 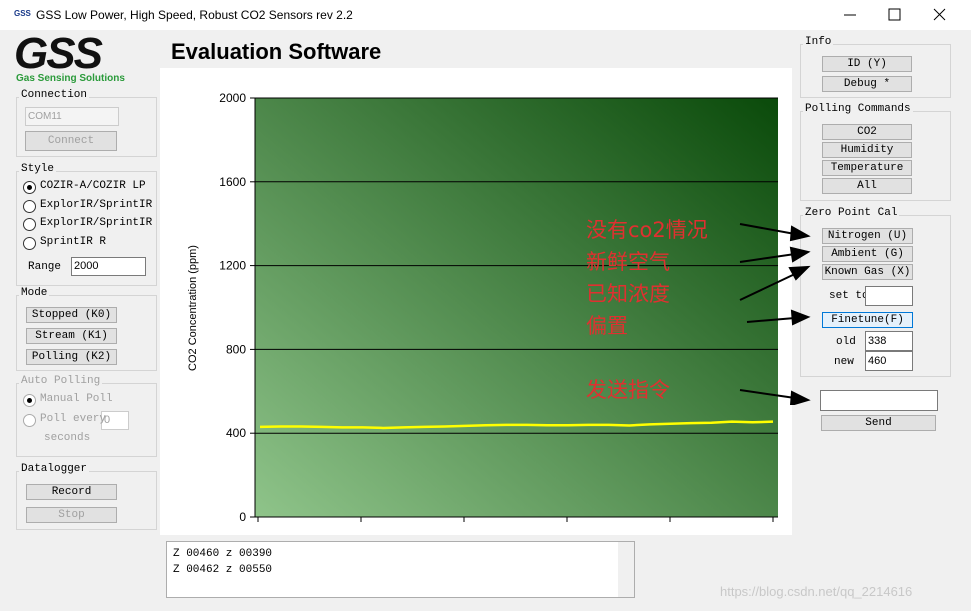 I want to click on y-tick-label: 1200, so click(x=232, y=266).